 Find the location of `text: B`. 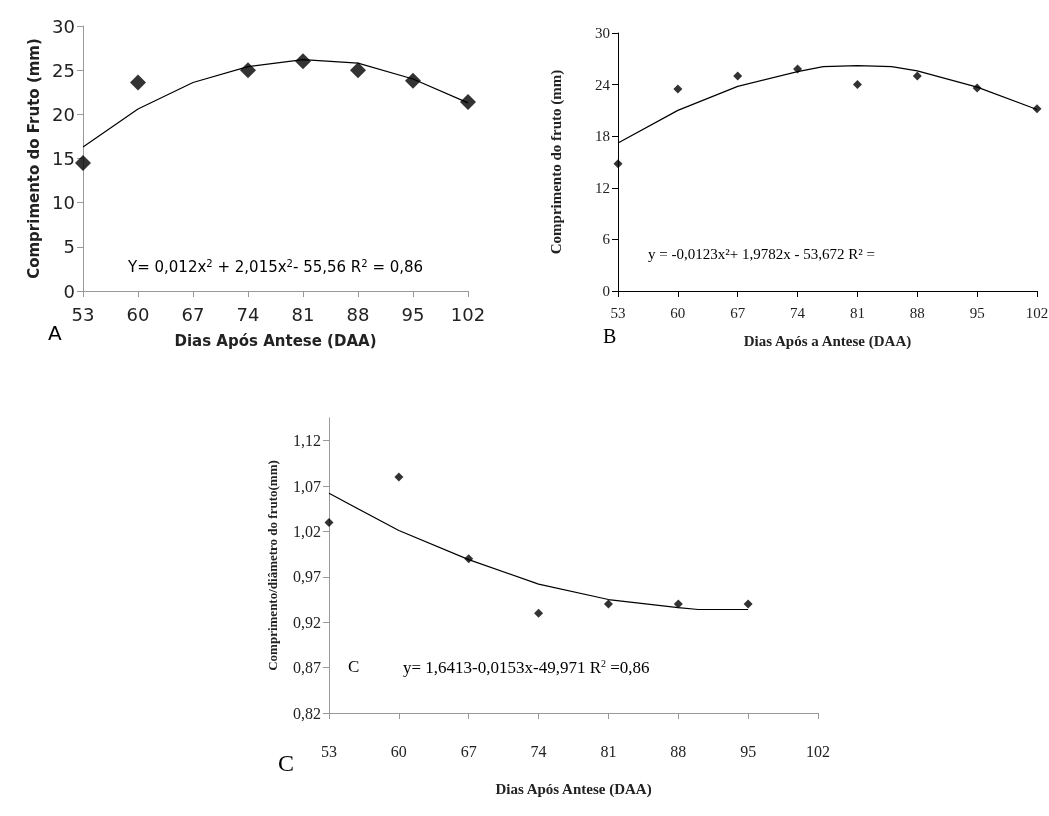

text: B is located at coordinates (610, 336).